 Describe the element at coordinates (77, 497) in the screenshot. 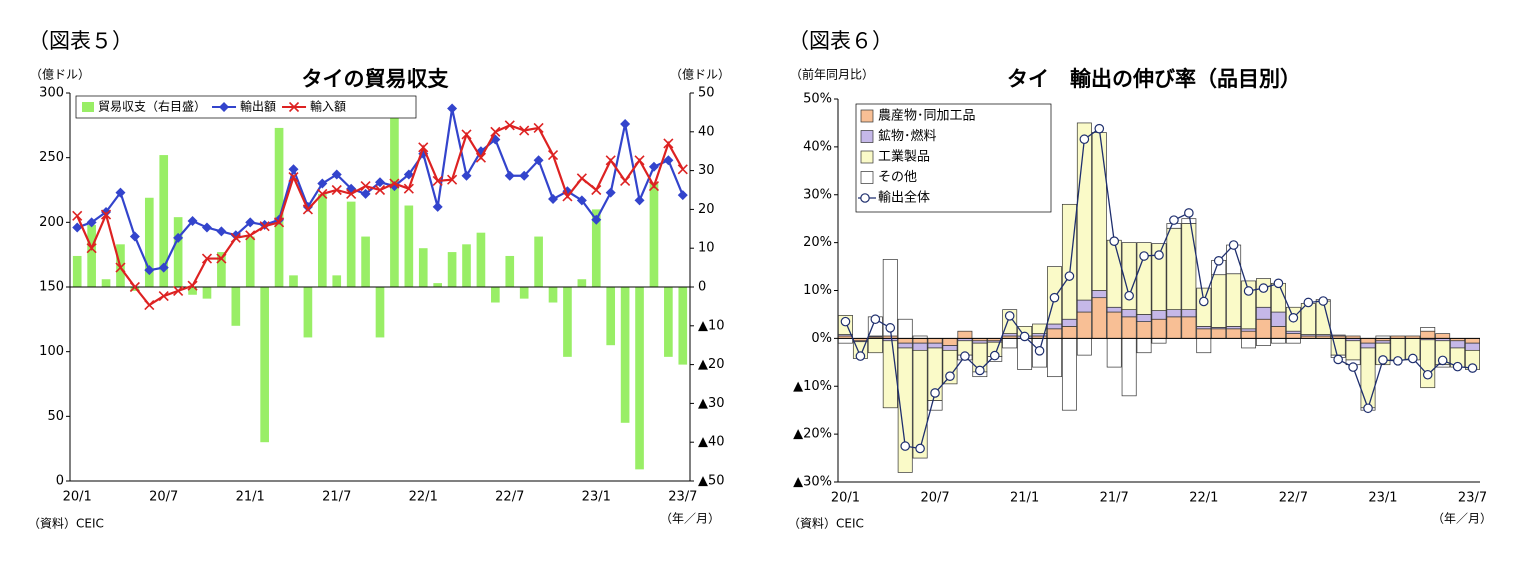

I see `x-tick-label: 20/1` at that location.